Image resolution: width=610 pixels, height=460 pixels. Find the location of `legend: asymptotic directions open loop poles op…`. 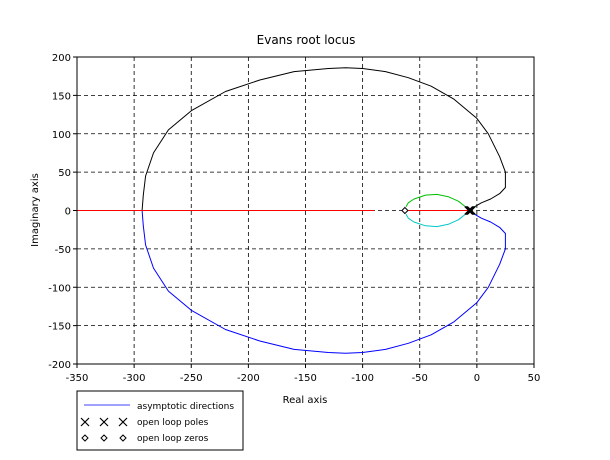

legend: asymptotic directions open loop poles op… is located at coordinates (160, 420).